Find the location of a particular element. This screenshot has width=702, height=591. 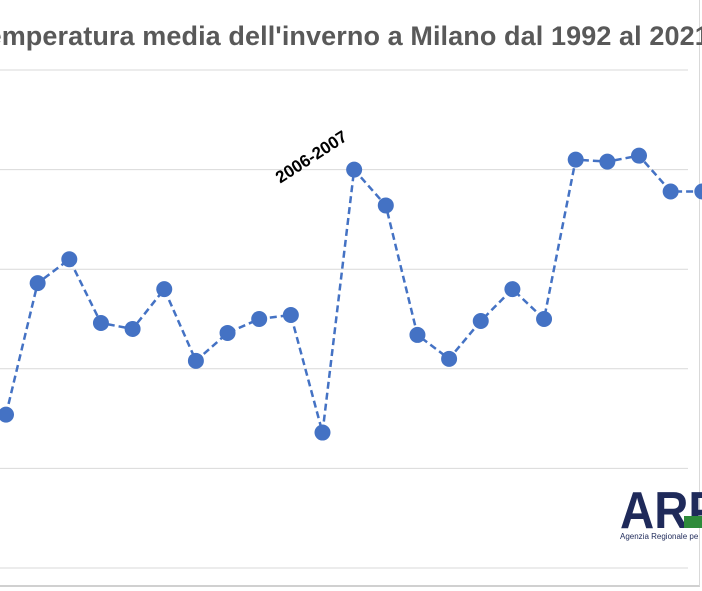

data-point-1997-1998 is located at coordinates (69, 259).